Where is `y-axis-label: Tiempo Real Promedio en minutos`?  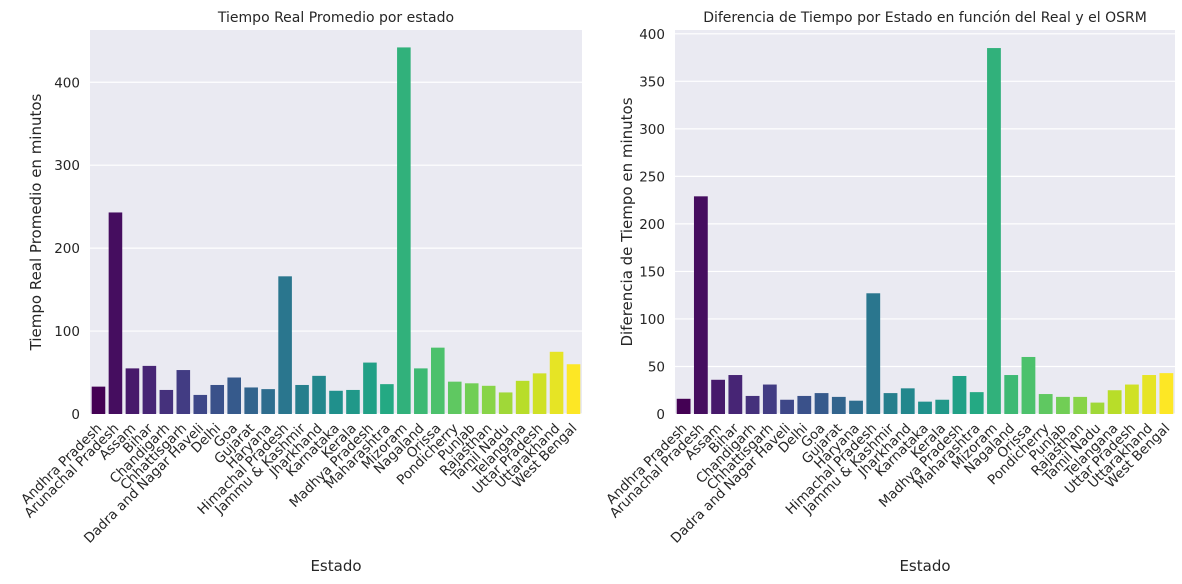
y-axis-label: Tiempo Real Promedio en minutos is located at coordinates (36, 222).